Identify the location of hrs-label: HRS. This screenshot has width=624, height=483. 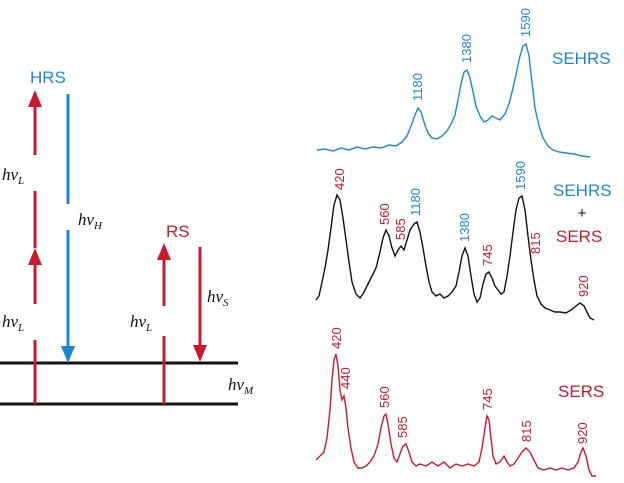
(48, 77).